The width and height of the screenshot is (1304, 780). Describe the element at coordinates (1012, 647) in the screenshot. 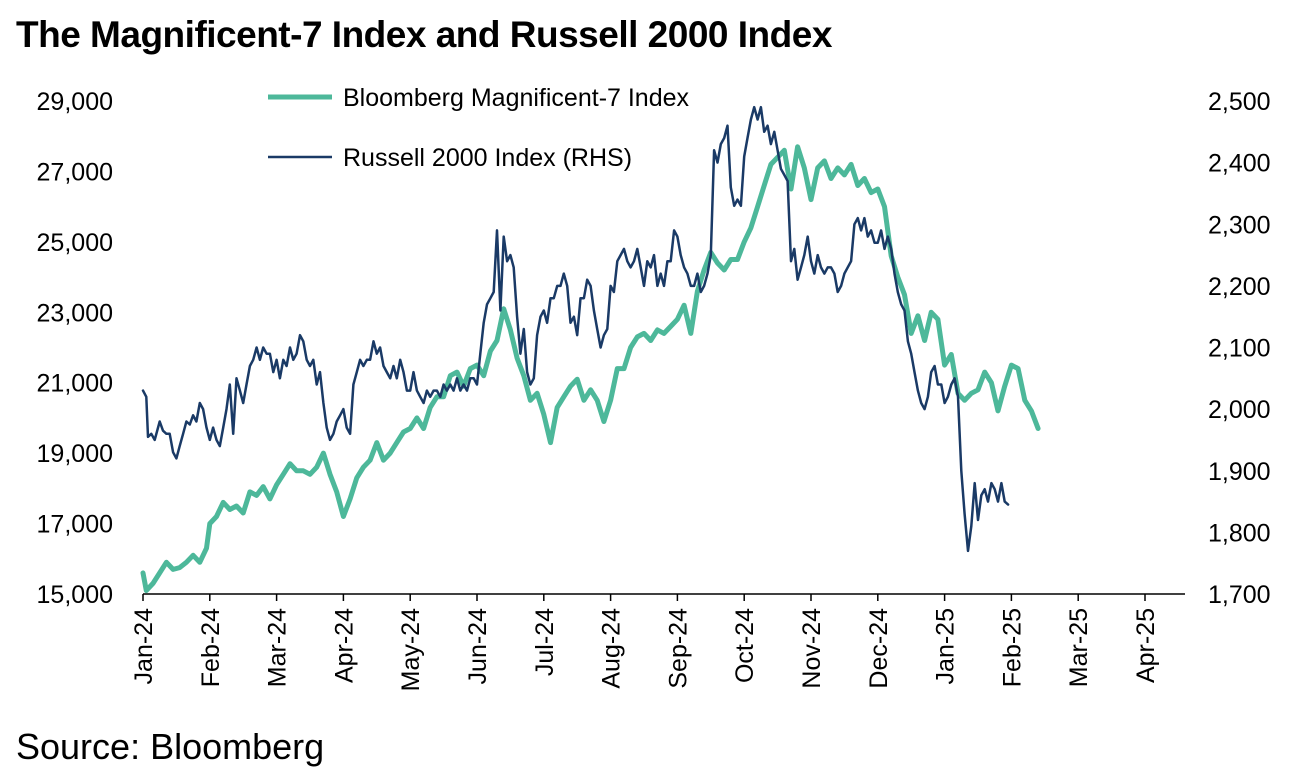

I see `x-tick-label: Feb-25` at that location.